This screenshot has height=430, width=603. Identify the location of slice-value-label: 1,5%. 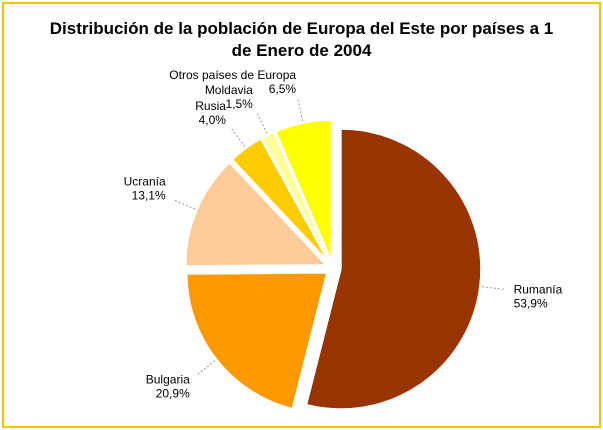
(239, 104).